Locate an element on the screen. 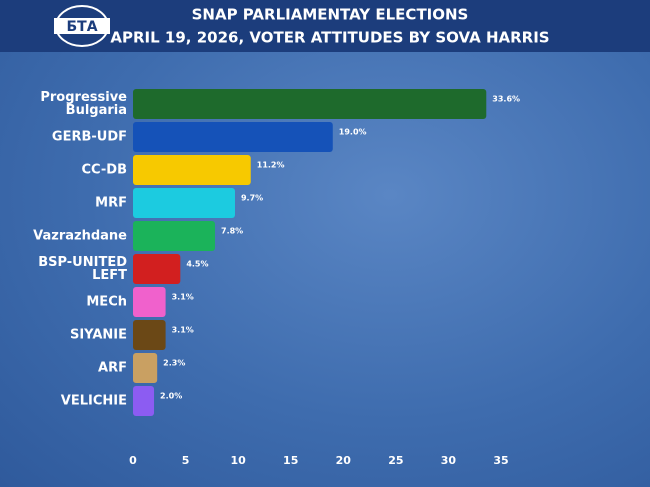 Image resolution: width=650 pixels, height=487 pixels. category-label: ARF is located at coordinates (112, 368).